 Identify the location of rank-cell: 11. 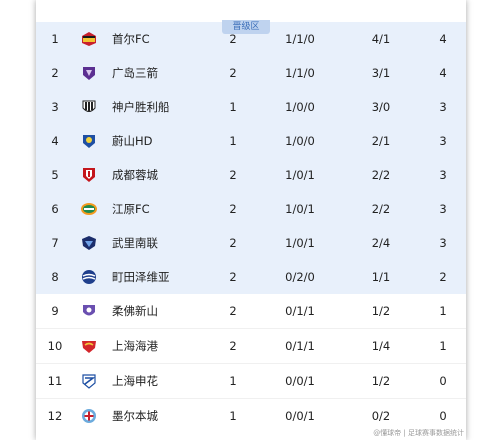
(55, 381).